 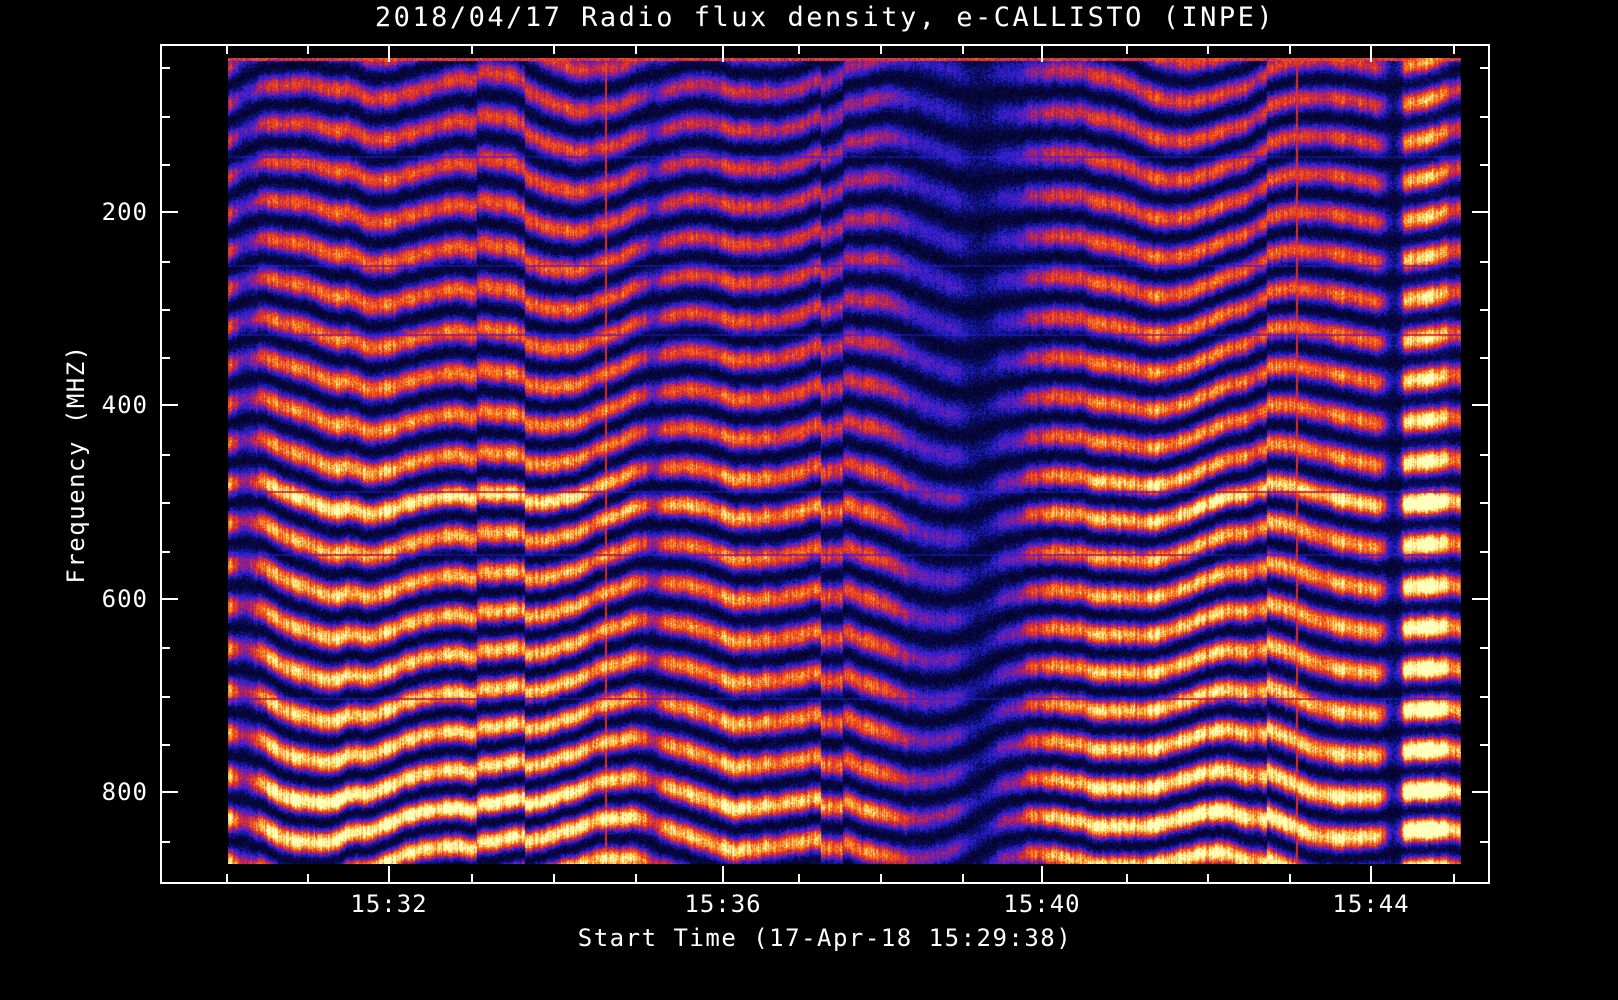 I want to click on x-tick-label: 15:32, so click(x=389, y=904).